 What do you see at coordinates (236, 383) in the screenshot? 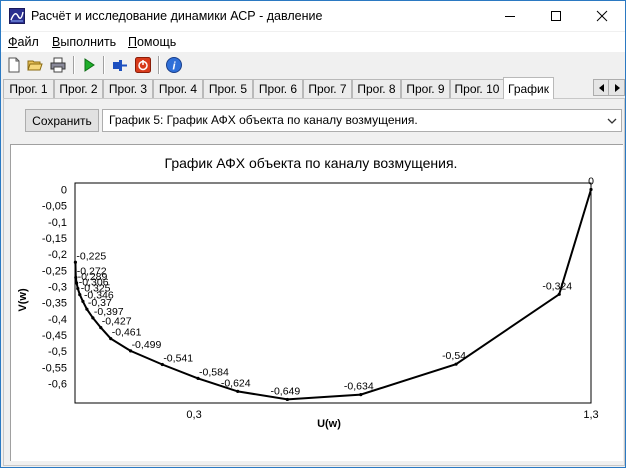
I see `data-label: -0,624` at bounding box center [236, 383].